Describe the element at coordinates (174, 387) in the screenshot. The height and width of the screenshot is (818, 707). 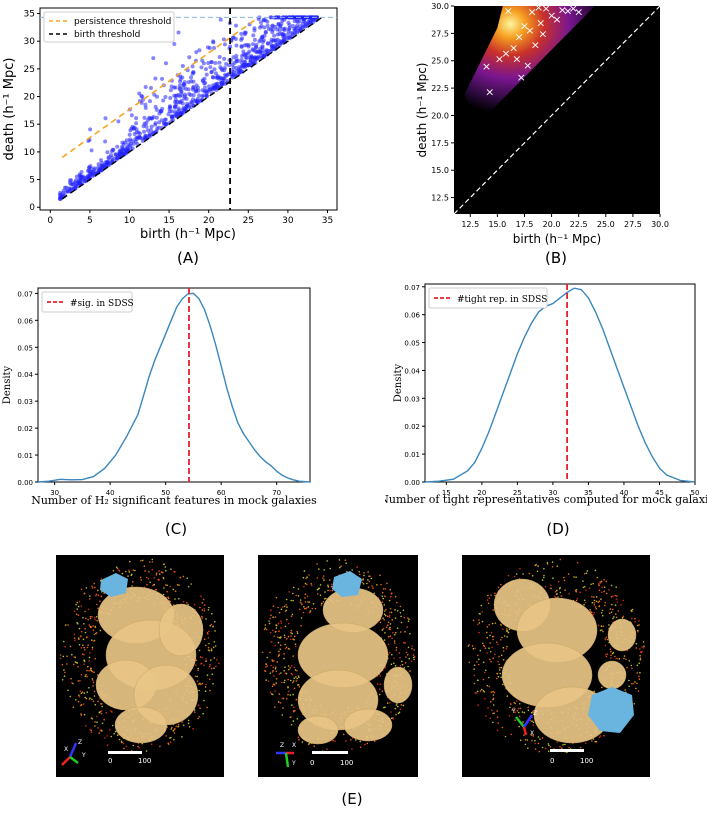
I see `density-curve` at that location.